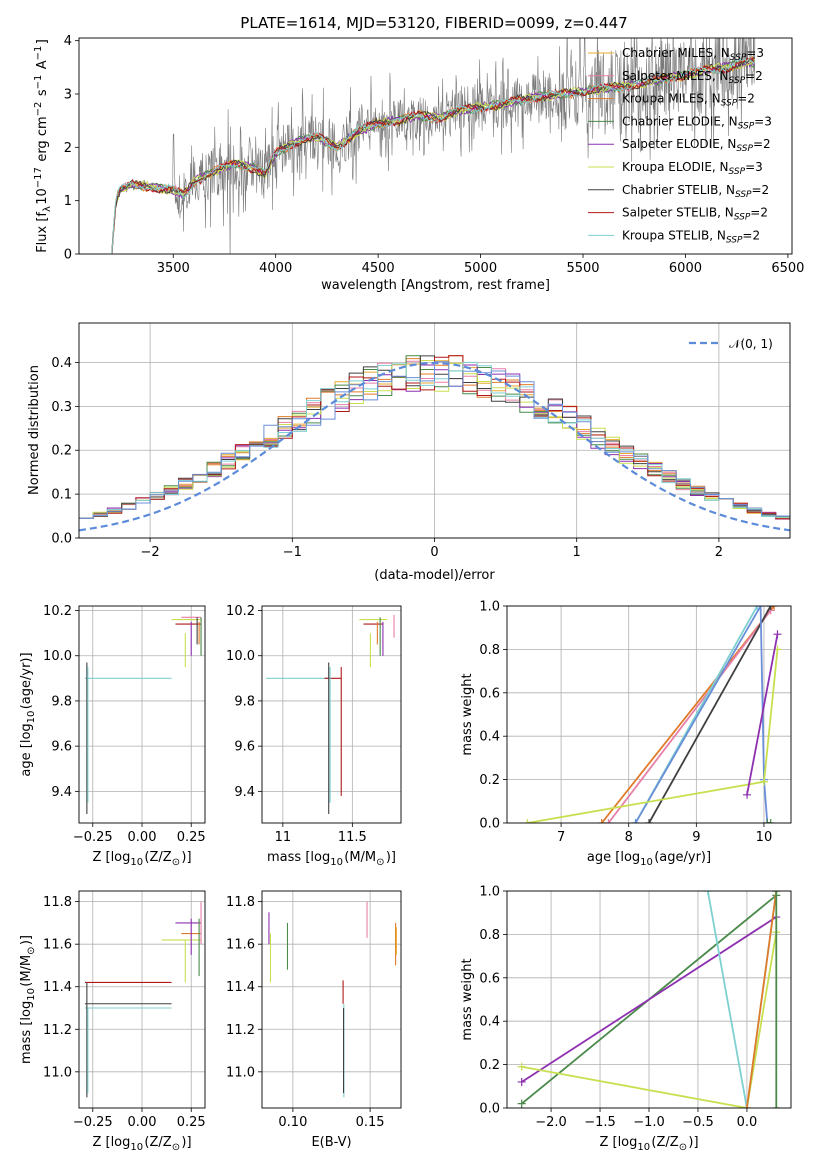 The image size is (819, 1170). Describe the element at coordinates (240, 987) in the screenshot. I see `y-tick-label: 11.4` at that location.